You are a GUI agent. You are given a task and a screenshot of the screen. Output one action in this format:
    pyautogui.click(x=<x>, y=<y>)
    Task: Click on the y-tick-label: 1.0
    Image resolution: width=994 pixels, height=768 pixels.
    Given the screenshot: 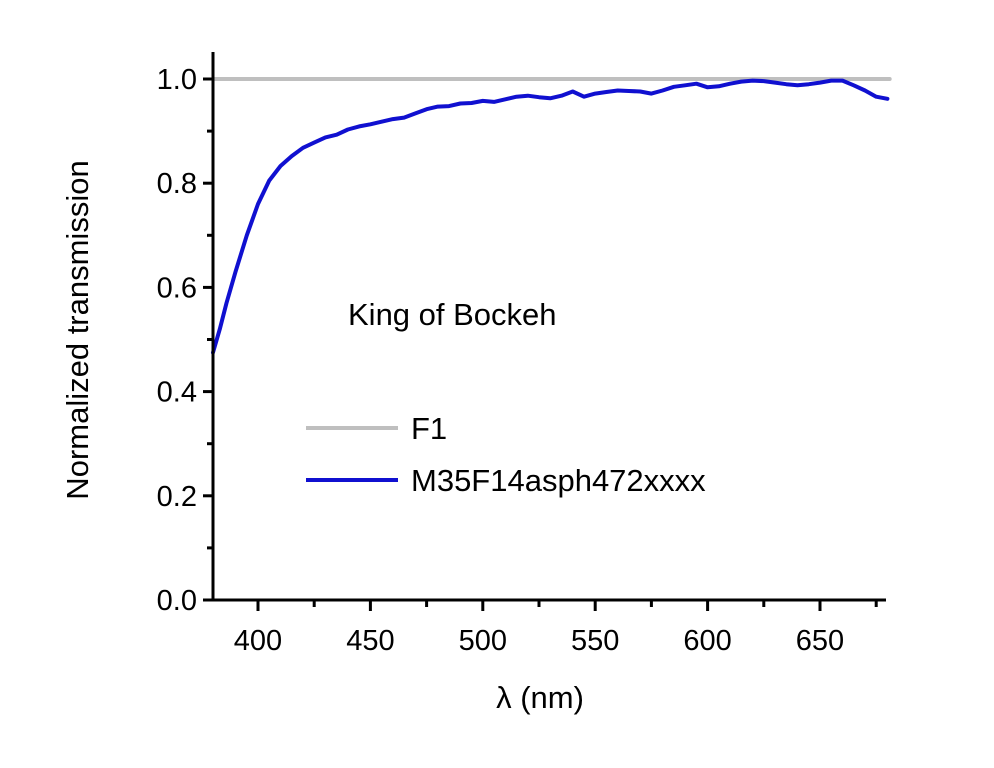 What is the action you would take?
    pyautogui.click(x=177, y=80)
    